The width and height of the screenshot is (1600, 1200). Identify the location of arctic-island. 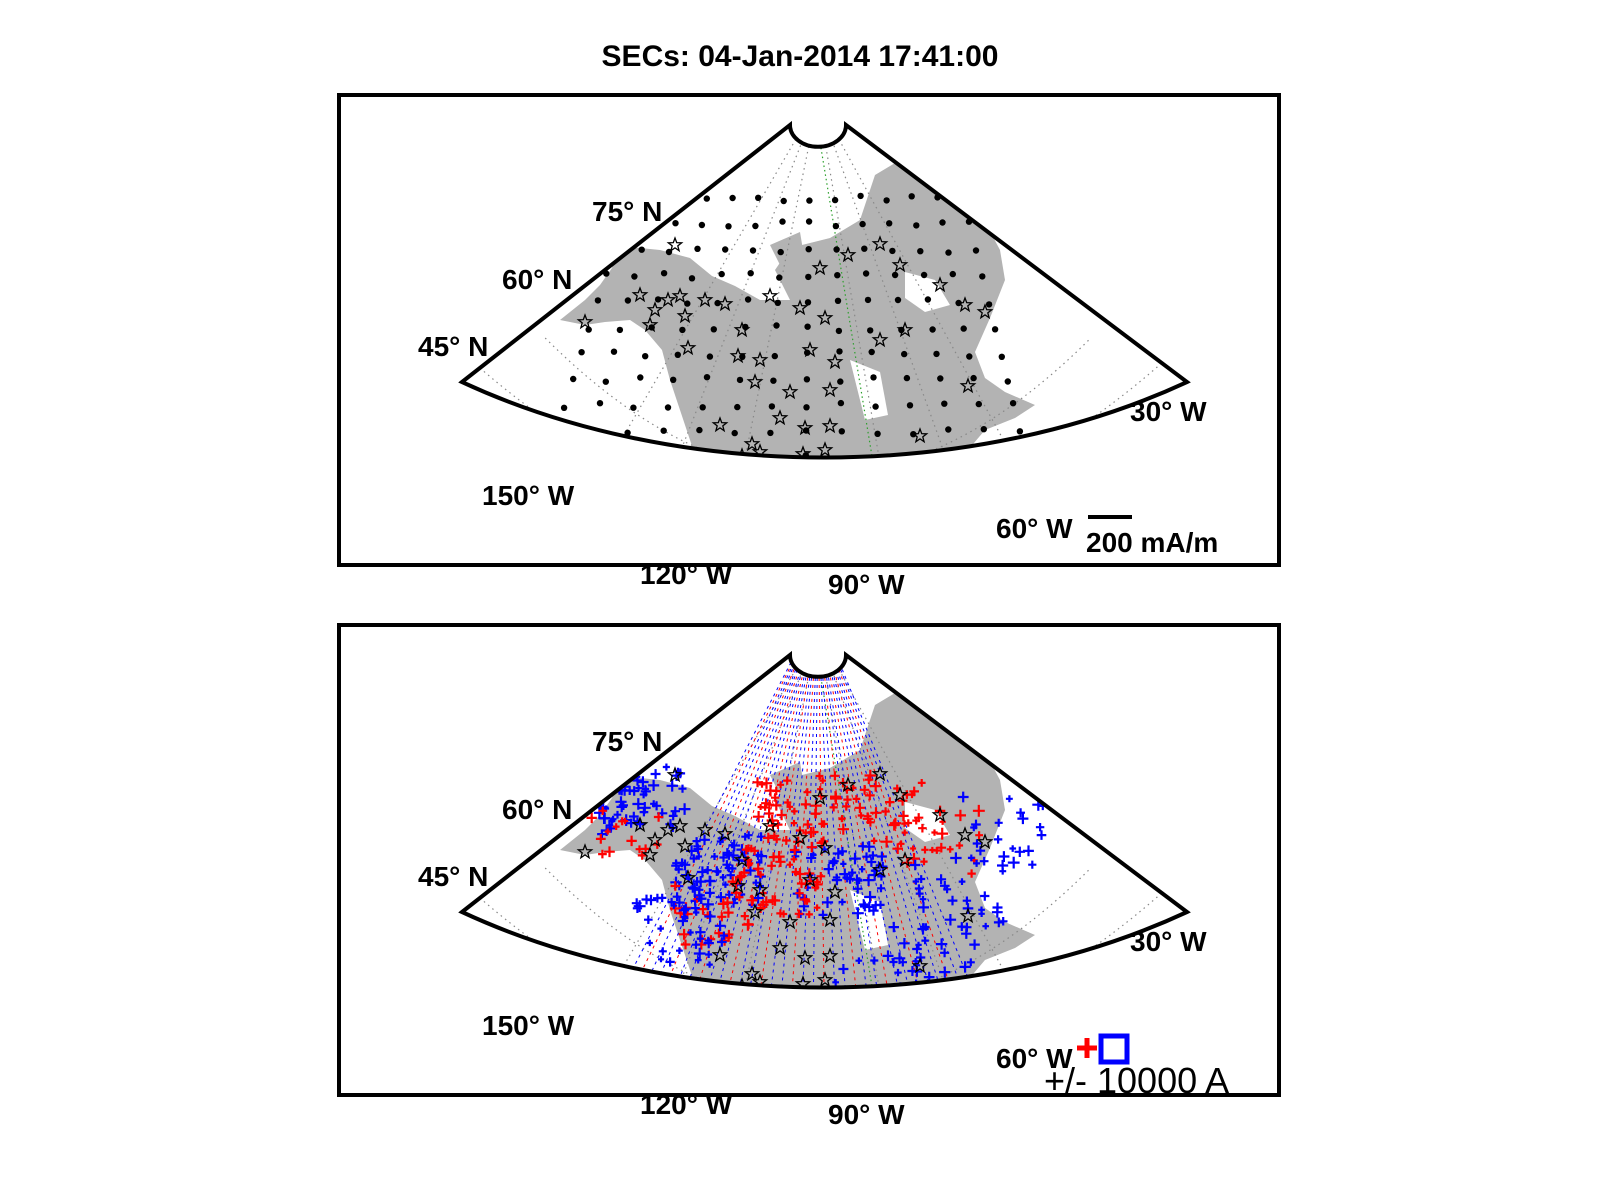
(787, 253).